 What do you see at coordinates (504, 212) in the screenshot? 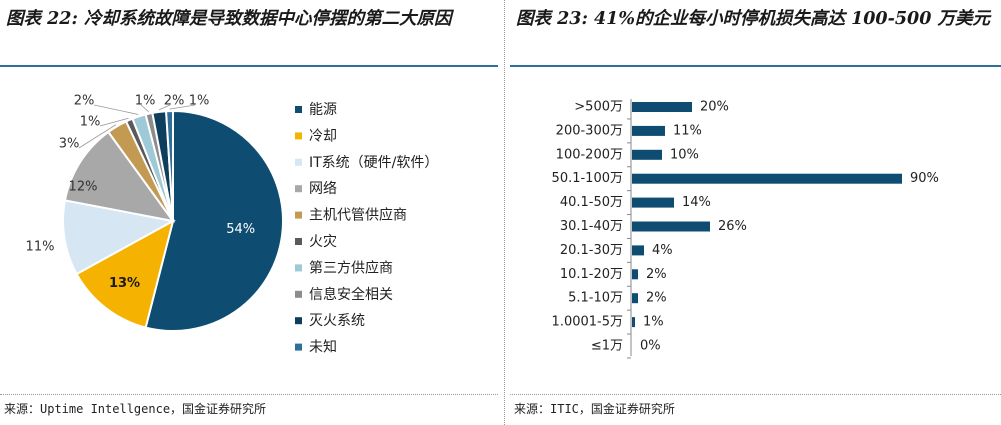
I see `panel-divider` at bounding box center [504, 212].